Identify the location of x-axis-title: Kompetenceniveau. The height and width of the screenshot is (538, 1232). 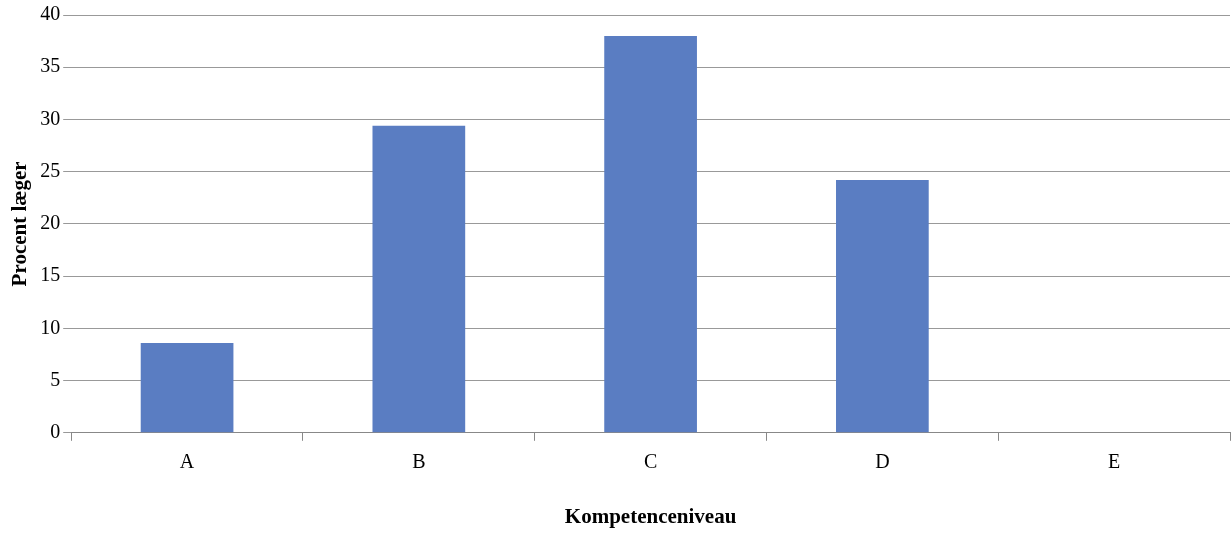
(650, 515).